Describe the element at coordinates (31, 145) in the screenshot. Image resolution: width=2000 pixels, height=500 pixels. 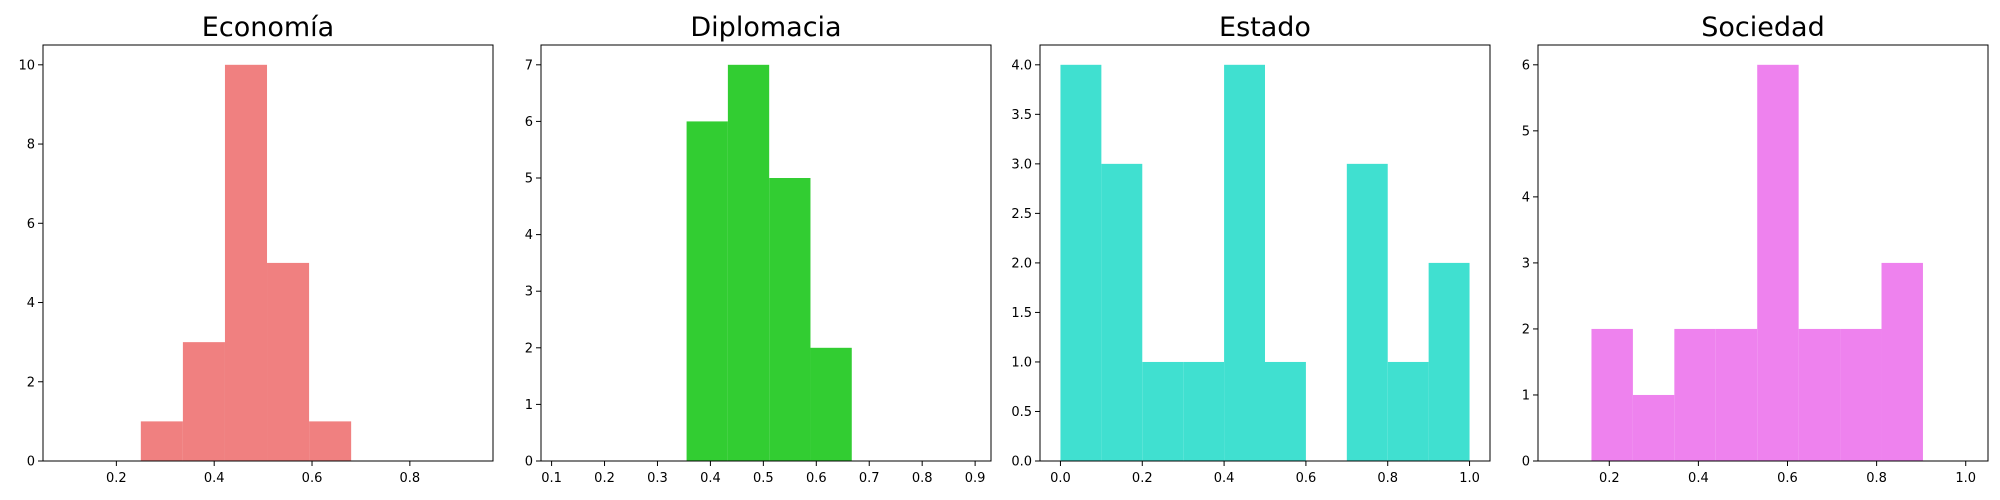
I see `y-tick-label: 8` at that location.